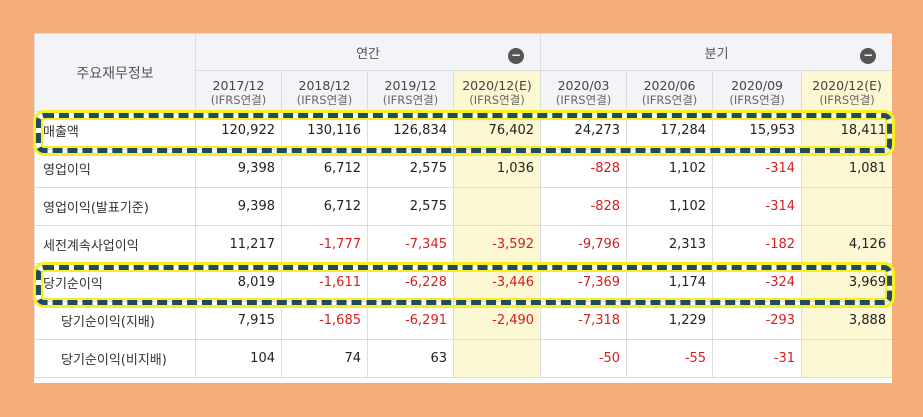 Image resolution: width=923 pixels, height=417 pixels. Describe the element at coordinates (757, 358) in the screenshot. I see `value-cell: -31` at that location.